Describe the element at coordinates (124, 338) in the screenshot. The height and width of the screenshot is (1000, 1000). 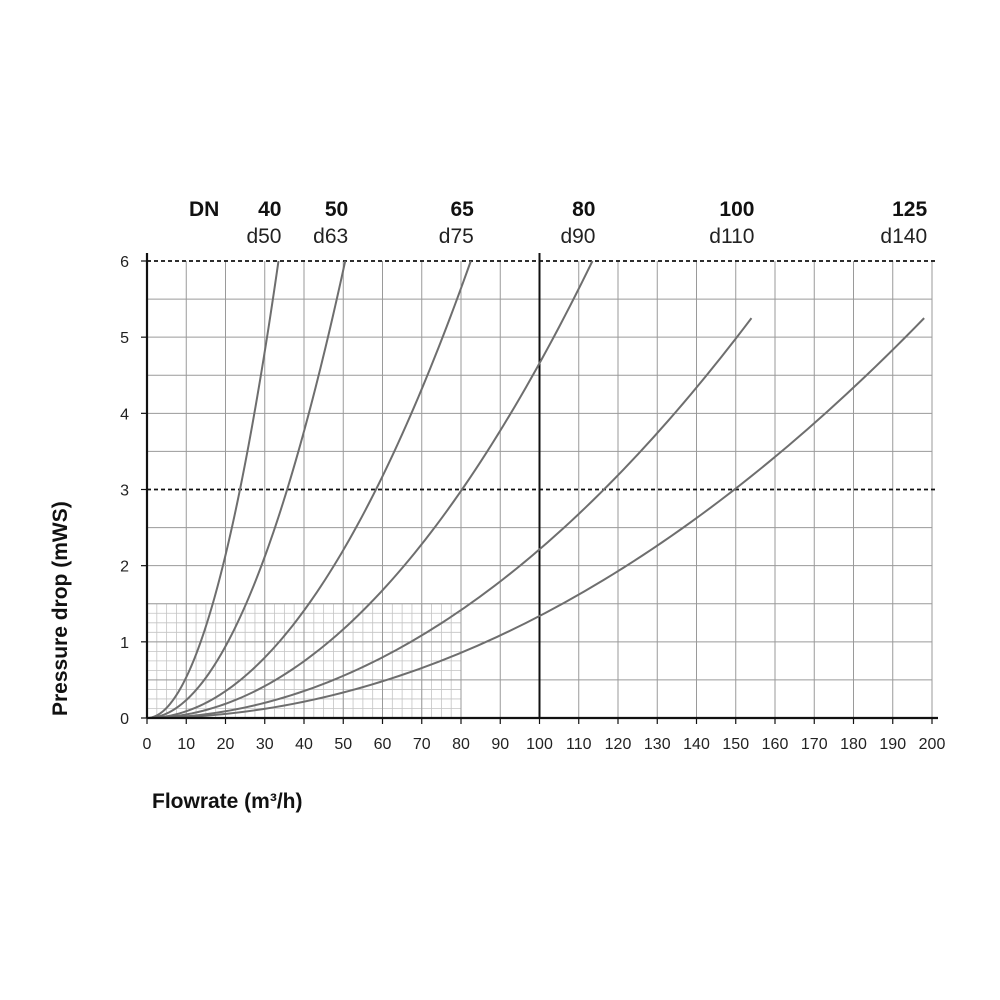
I see `y-tick-label: 5` at that location.